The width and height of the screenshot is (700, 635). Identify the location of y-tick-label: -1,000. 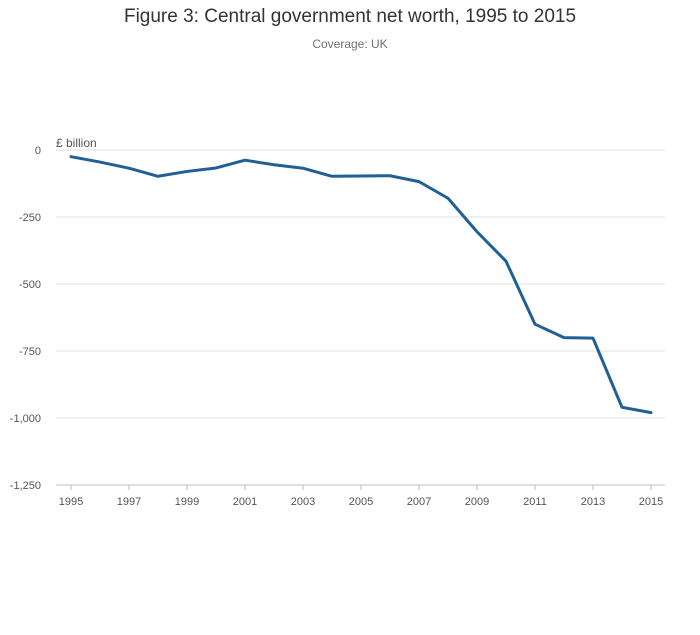
(25, 419).